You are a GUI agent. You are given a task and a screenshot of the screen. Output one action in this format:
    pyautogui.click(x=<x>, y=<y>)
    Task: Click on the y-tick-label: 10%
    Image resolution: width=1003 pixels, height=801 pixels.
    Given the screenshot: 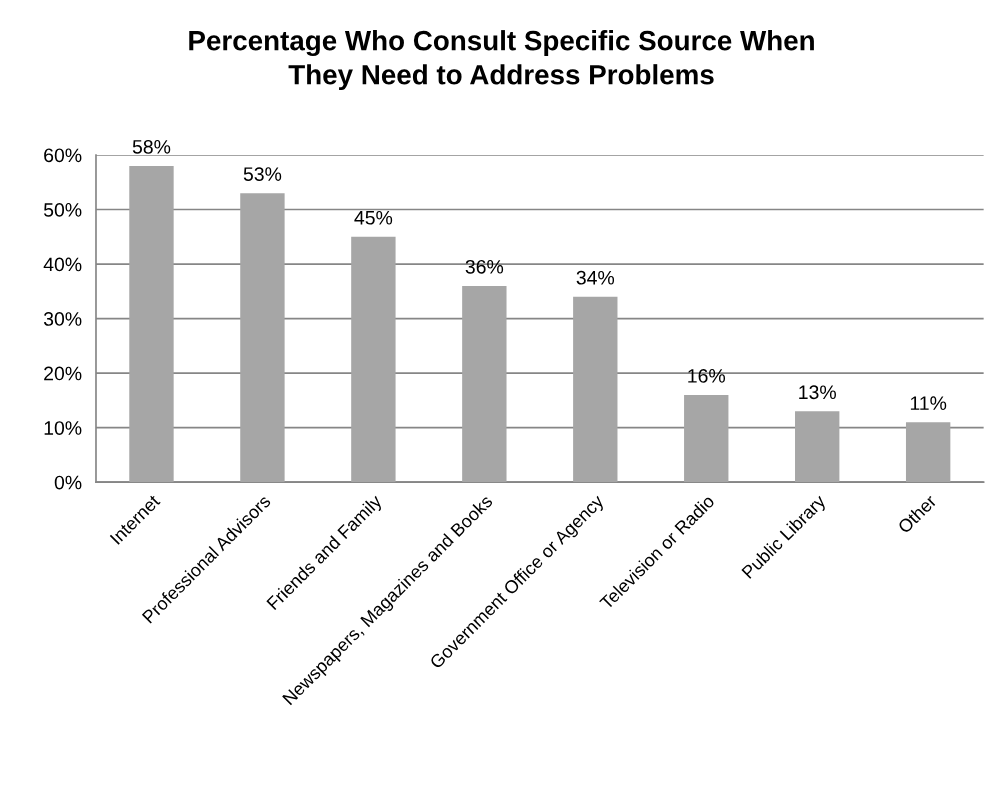 What is the action you would take?
    pyautogui.click(x=63, y=428)
    